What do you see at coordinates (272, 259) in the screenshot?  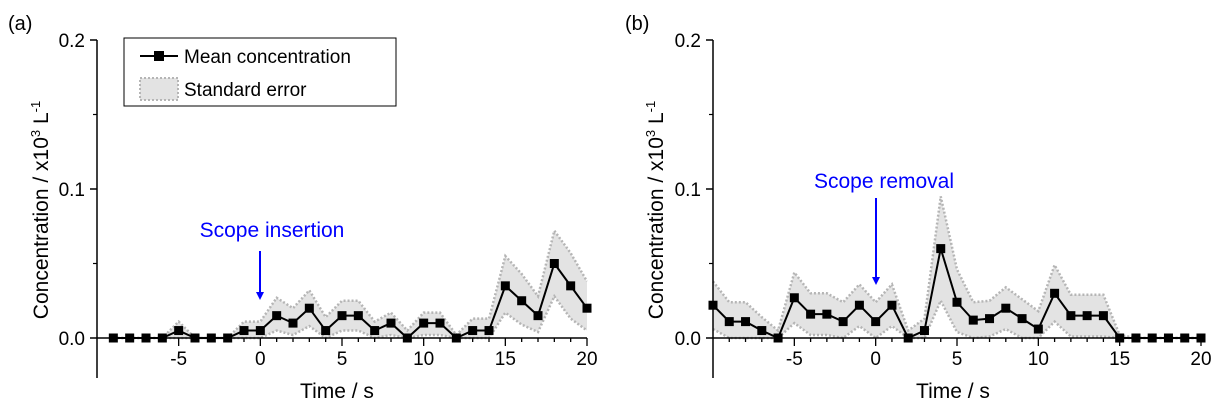 I see `annotation-scope-insertion: Scope insertion` at bounding box center [272, 259].